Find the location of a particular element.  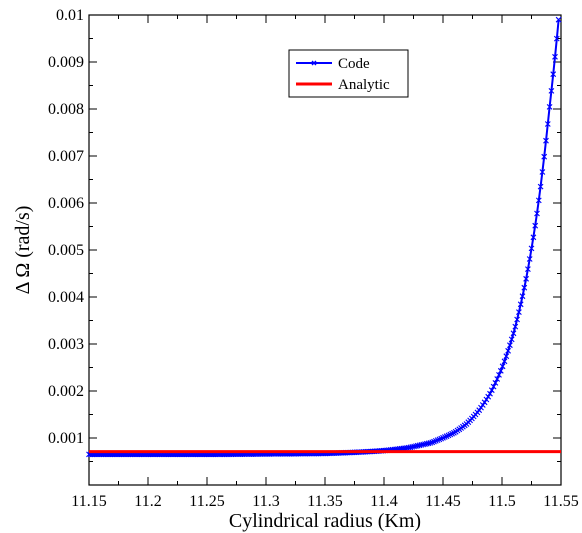

y-tick-label: 0.009 is located at coordinates (66, 62).